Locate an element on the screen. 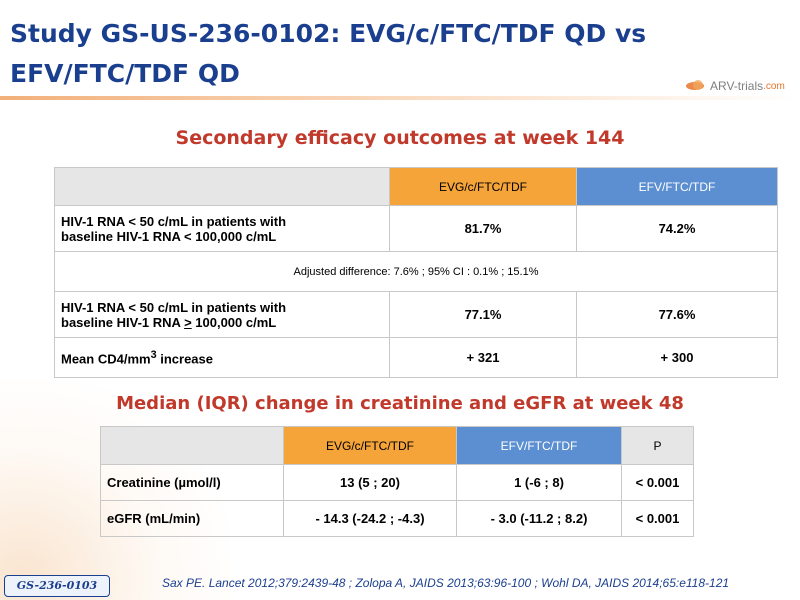  value-efv: 1 (-6 ; 8) is located at coordinates (539, 482).